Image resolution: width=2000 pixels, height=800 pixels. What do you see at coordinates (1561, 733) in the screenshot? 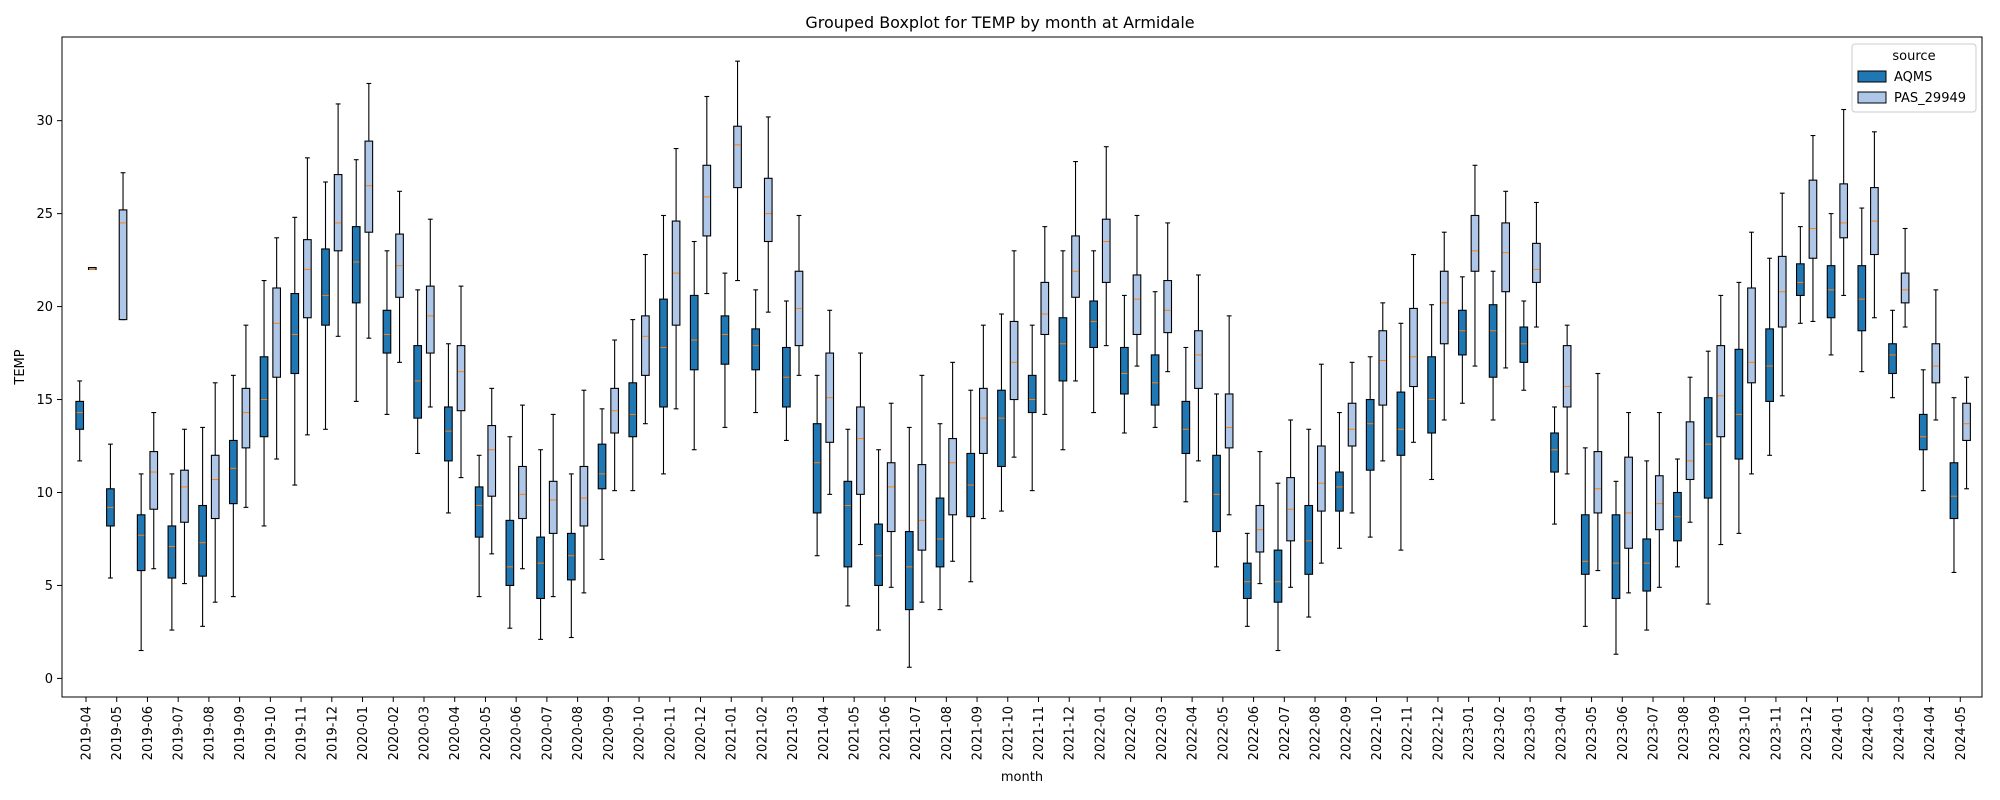
I see `x-tick-label: 2023-04` at bounding box center [1561, 733].